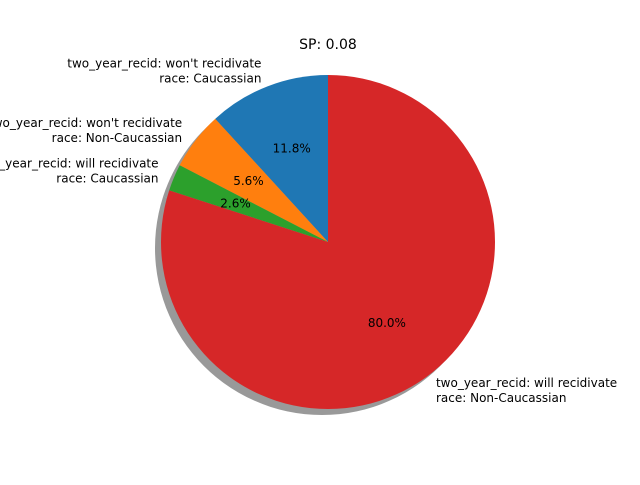  What do you see at coordinates (235, 203) in the screenshot?
I see `percent-label-two-year-recid-will-recidivate-race-caucassian: 2.6%` at bounding box center [235, 203].